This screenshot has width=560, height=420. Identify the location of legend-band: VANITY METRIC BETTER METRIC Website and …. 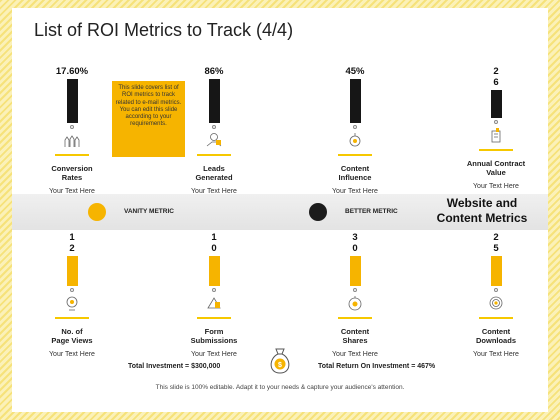
(280, 212).